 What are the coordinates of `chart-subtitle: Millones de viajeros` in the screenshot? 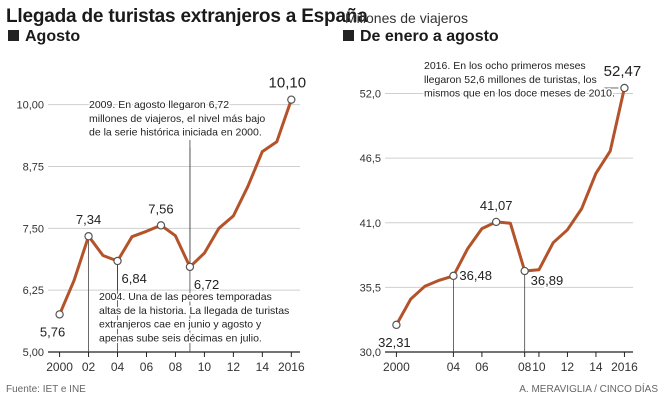 It's located at (406, 18).